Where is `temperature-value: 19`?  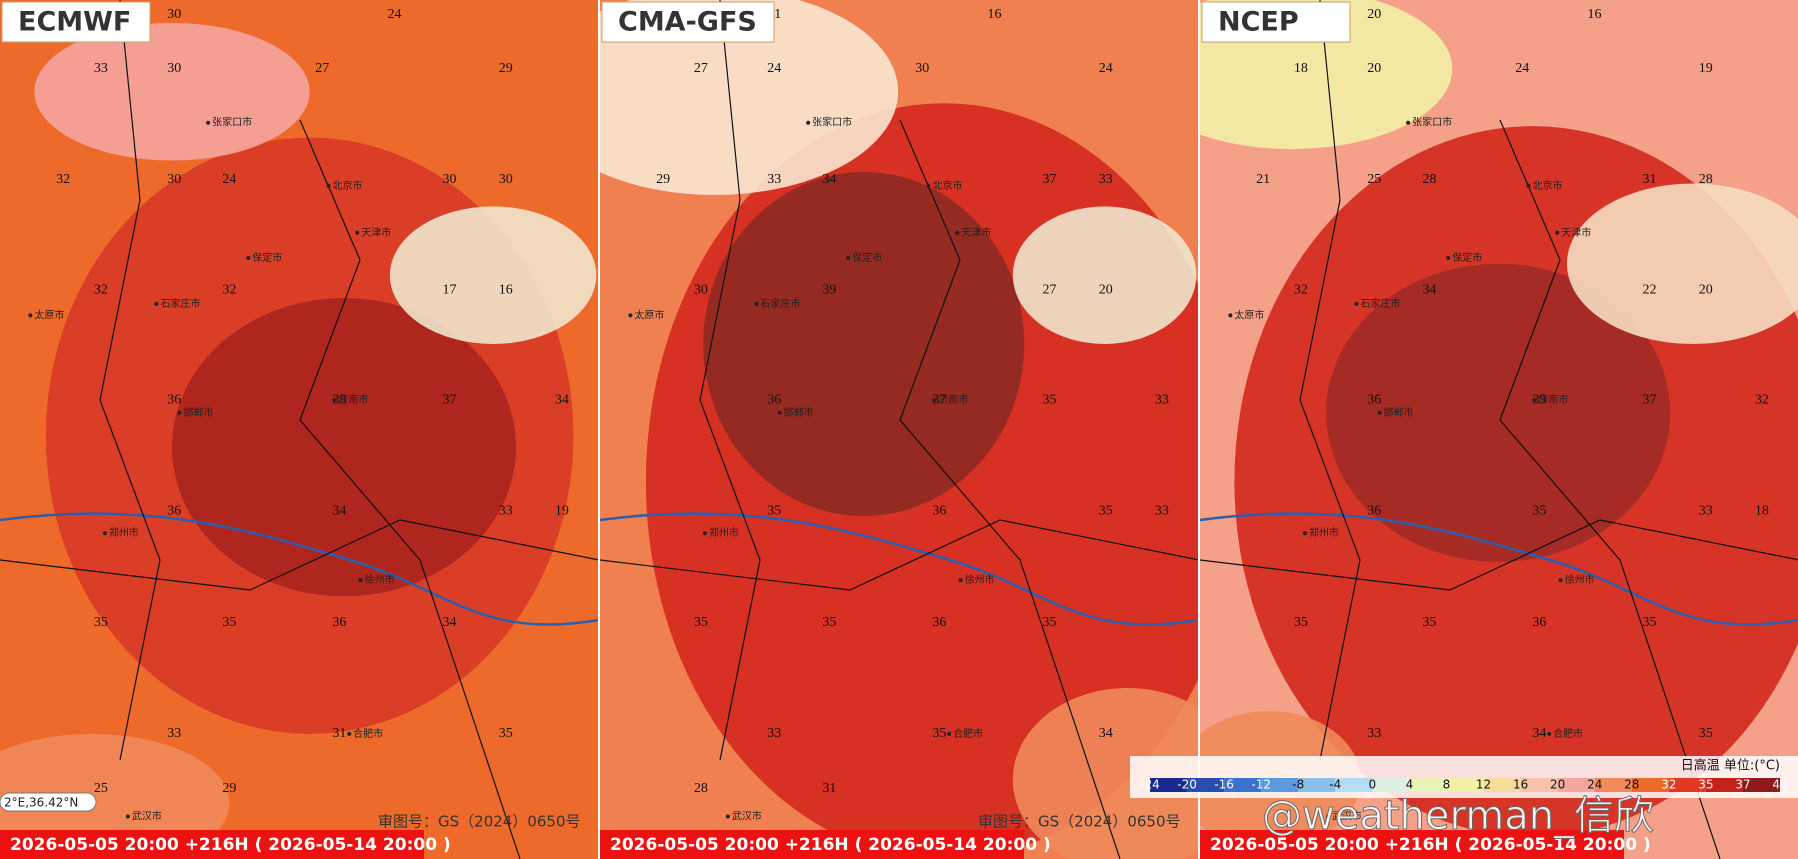 temperature-value: 19 is located at coordinates (562, 511).